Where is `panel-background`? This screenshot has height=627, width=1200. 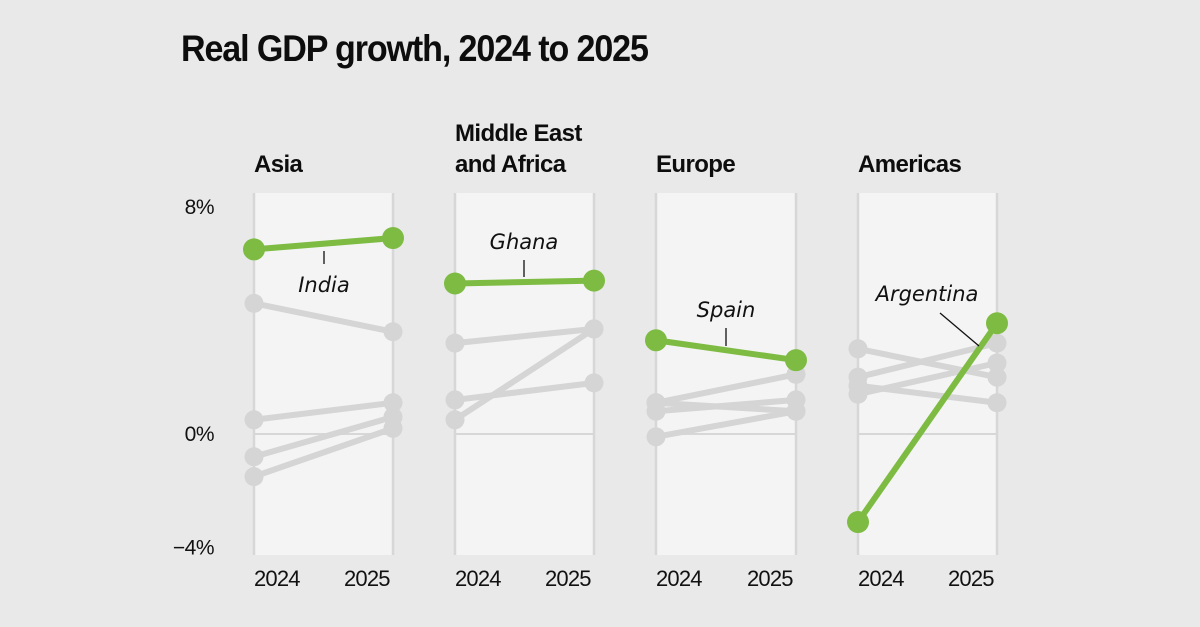 panel-background is located at coordinates (726, 374).